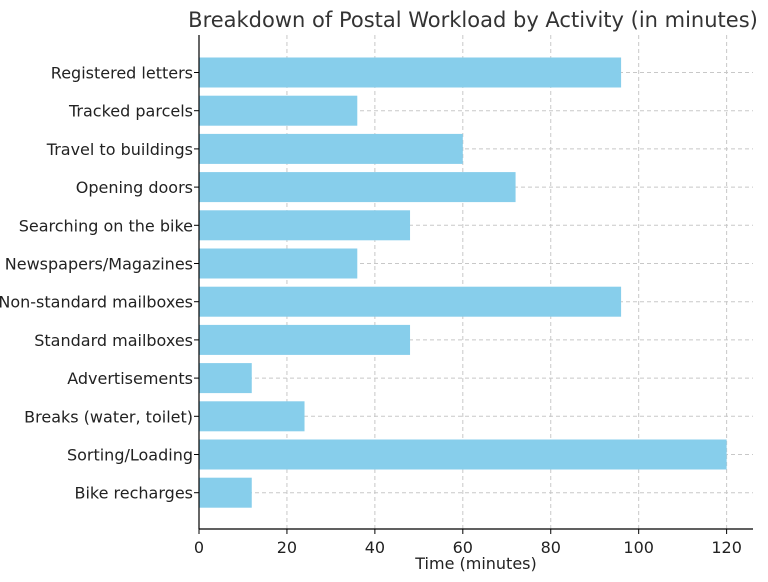  I want to click on y-tick-label: Sorting/Loading, so click(130, 455).